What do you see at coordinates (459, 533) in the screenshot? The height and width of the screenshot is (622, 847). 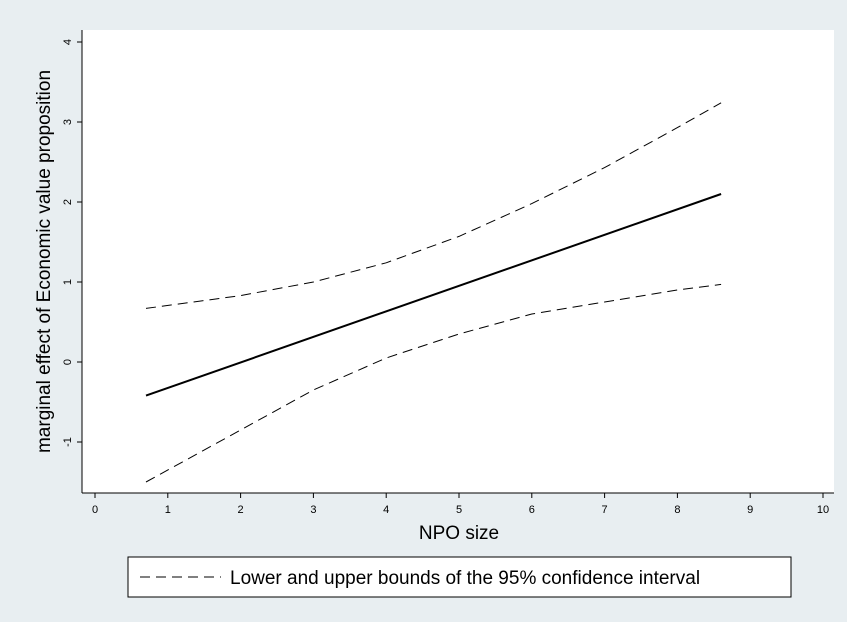 I see `x-axis-title: NPO size` at bounding box center [459, 533].